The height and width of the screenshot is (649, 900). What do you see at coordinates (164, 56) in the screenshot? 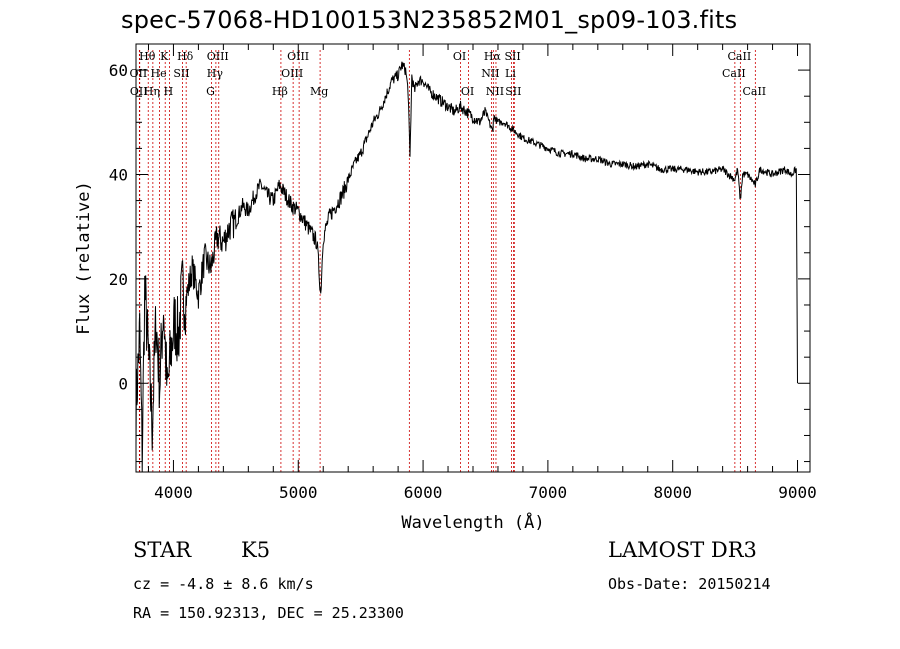
I see `line-label: K` at bounding box center [164, 56].